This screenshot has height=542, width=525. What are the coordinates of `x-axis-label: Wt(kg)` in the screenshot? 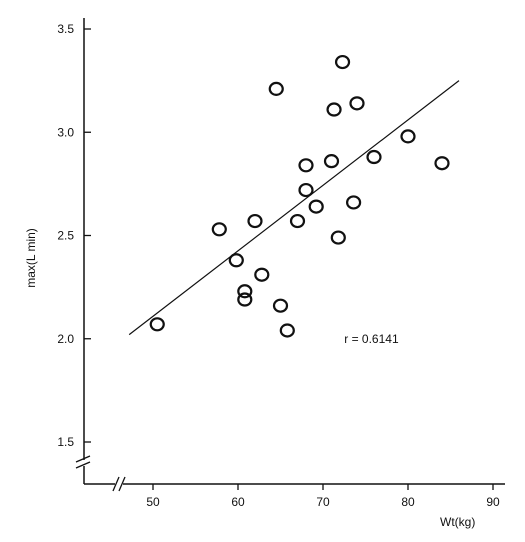 It's located at (457, 522).